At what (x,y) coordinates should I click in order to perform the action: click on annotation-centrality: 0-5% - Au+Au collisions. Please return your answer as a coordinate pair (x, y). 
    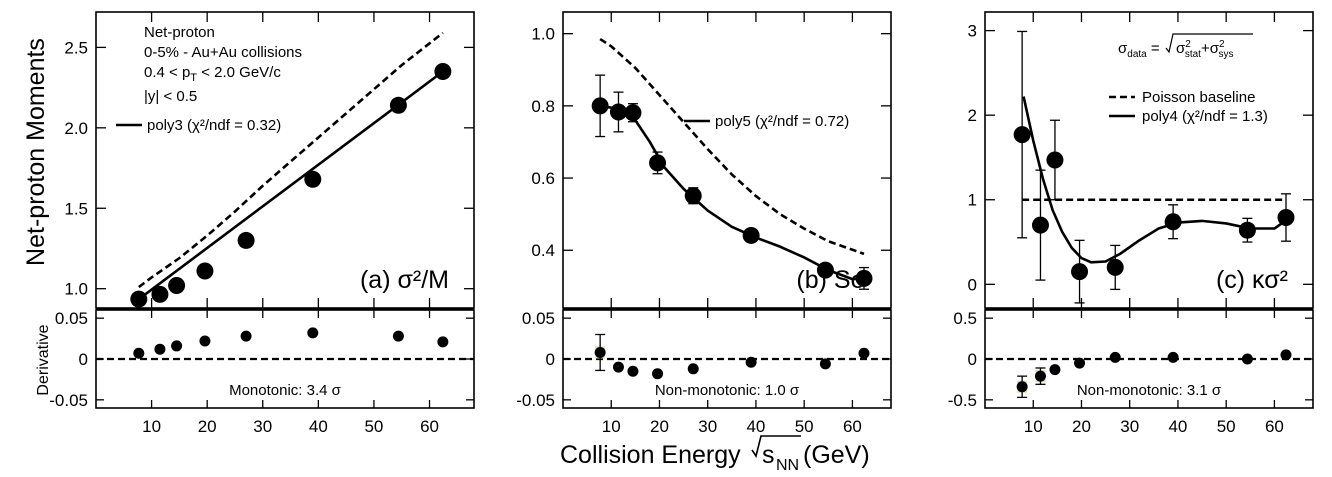
    Looking at the image, I should click on (223, 52).